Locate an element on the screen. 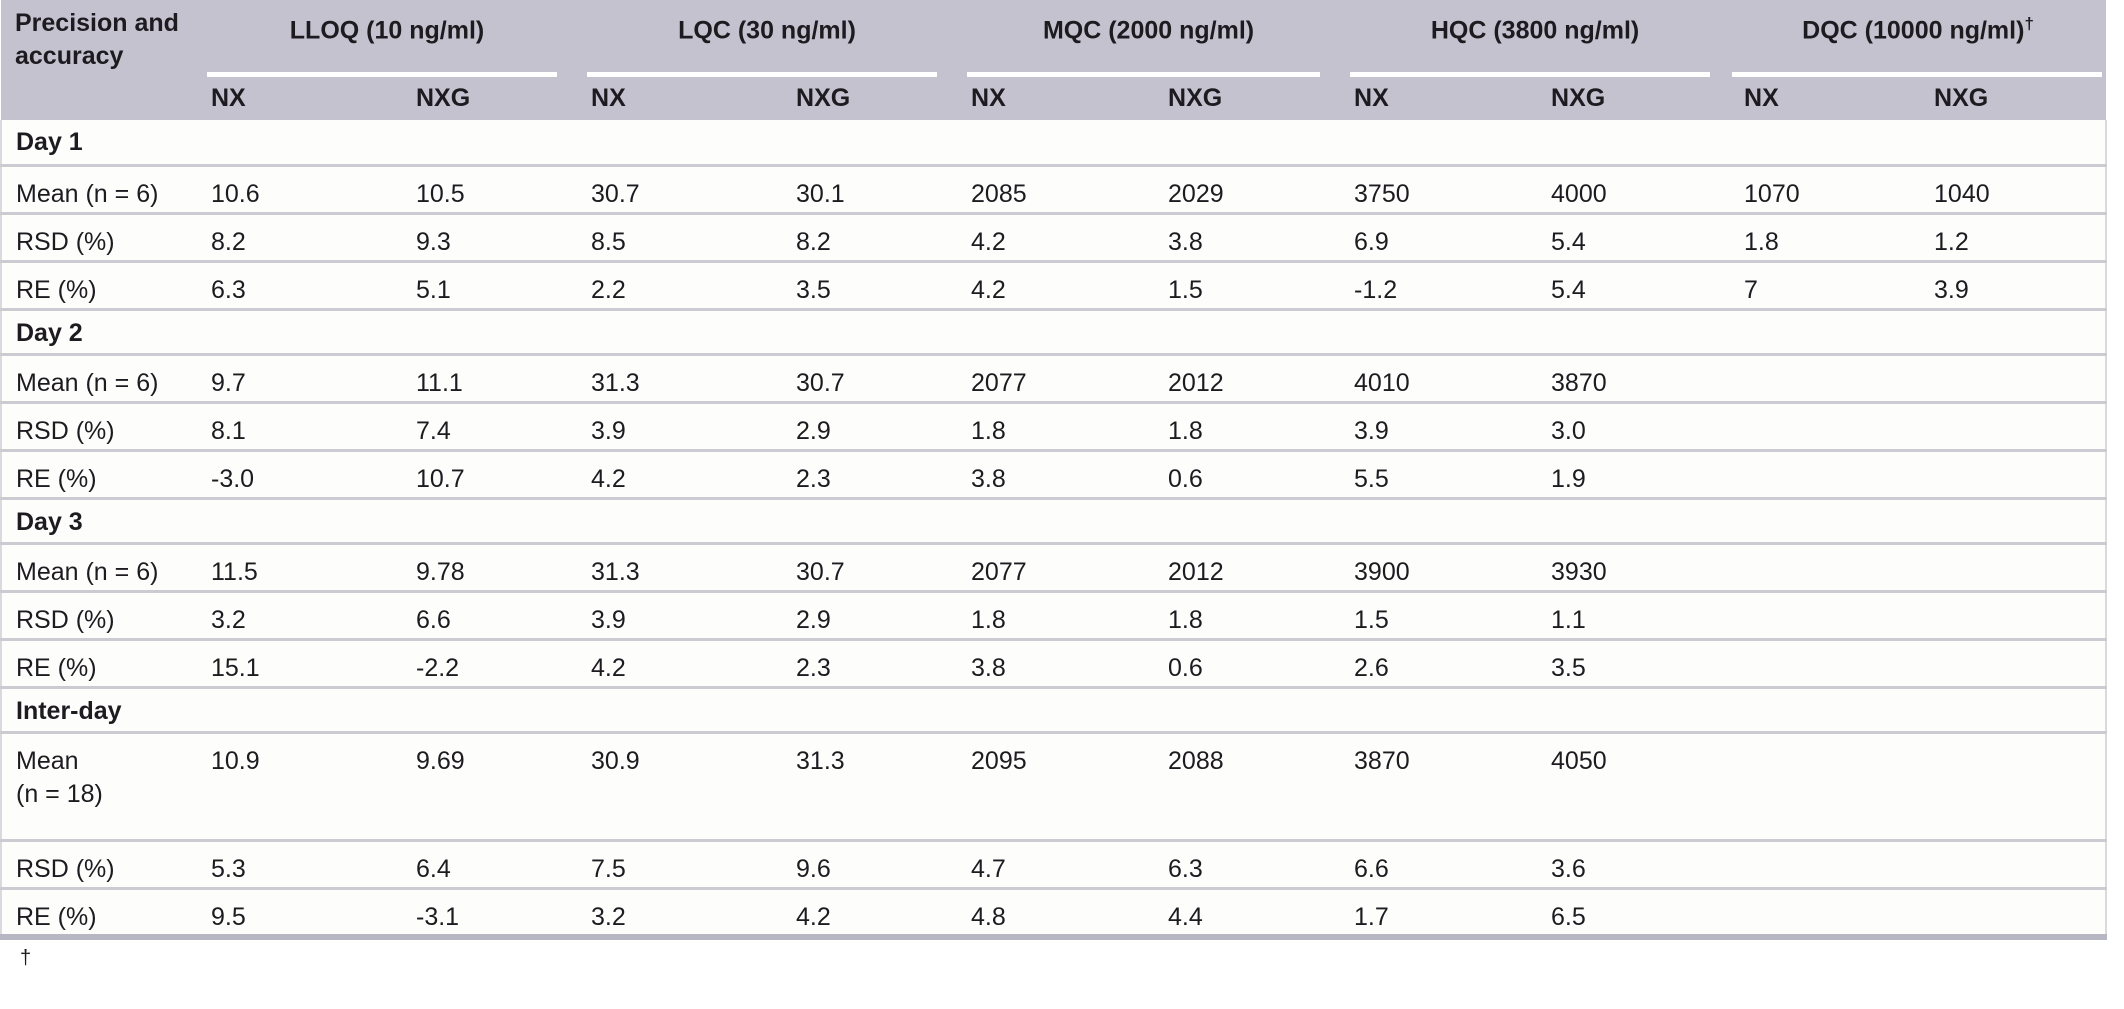  value-cell: 2088 is located at coordinates (1247, 785).